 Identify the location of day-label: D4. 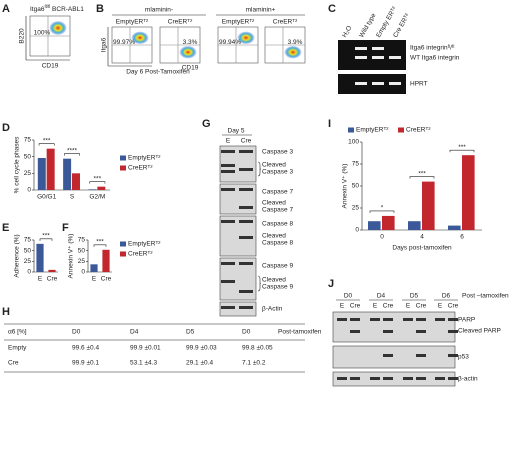
(381, 296).